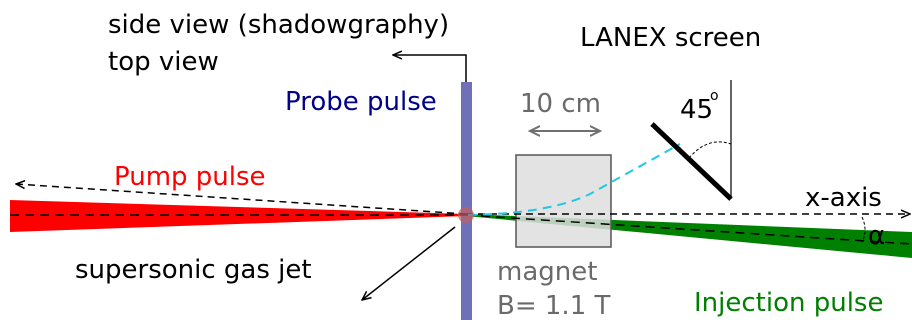  Describe the element at coordinates (430, 68) in the screenshot. I see `side-view-direction-arrow` at that location.